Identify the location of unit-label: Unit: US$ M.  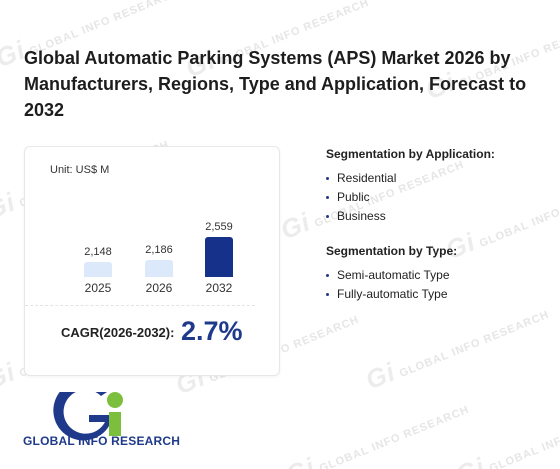
(80, 170).